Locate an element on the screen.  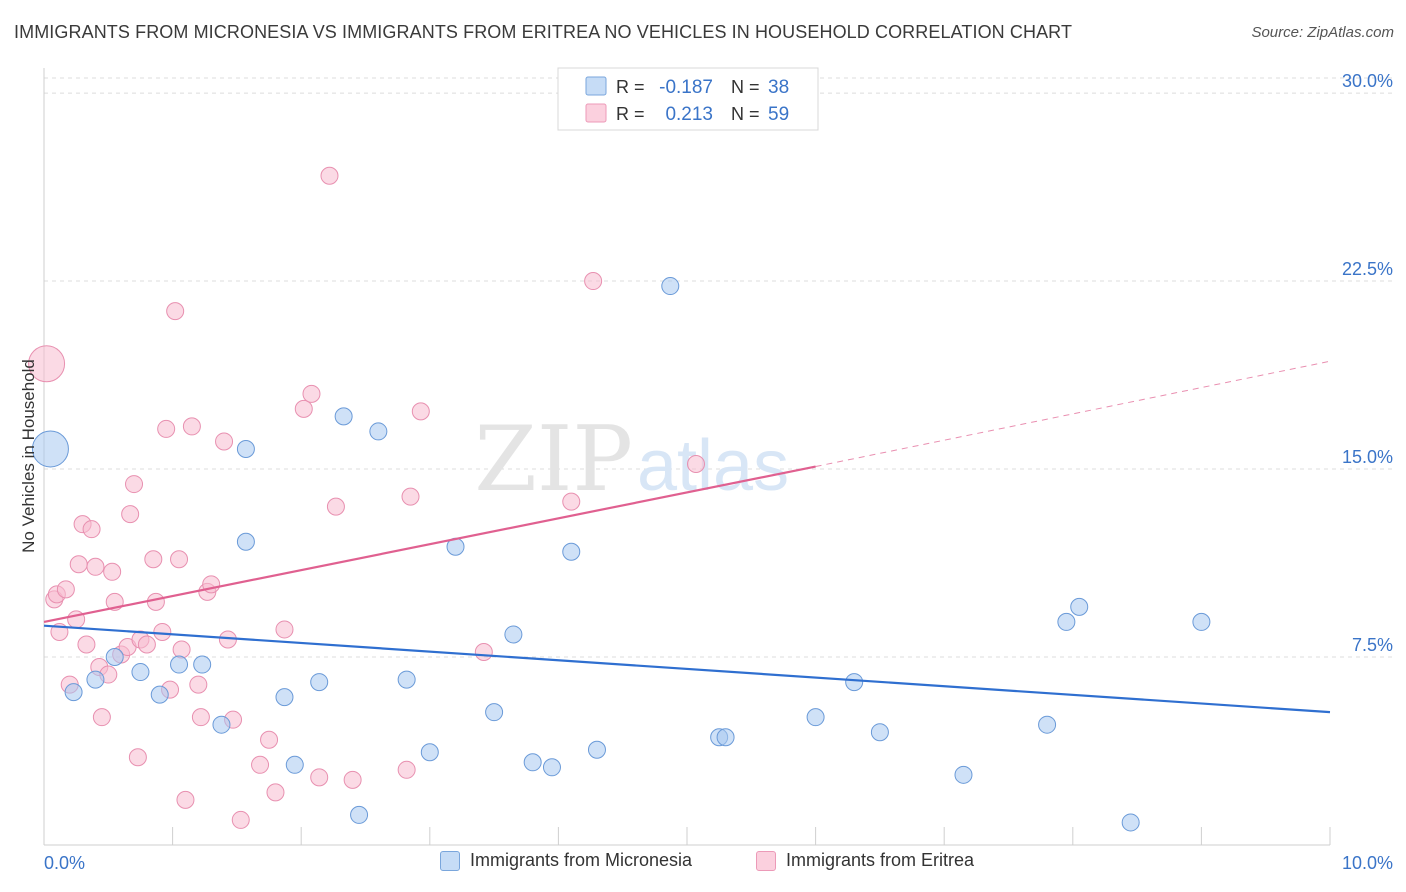
x-tick-label-0: 0.0% is located at coordinates (64, 863).